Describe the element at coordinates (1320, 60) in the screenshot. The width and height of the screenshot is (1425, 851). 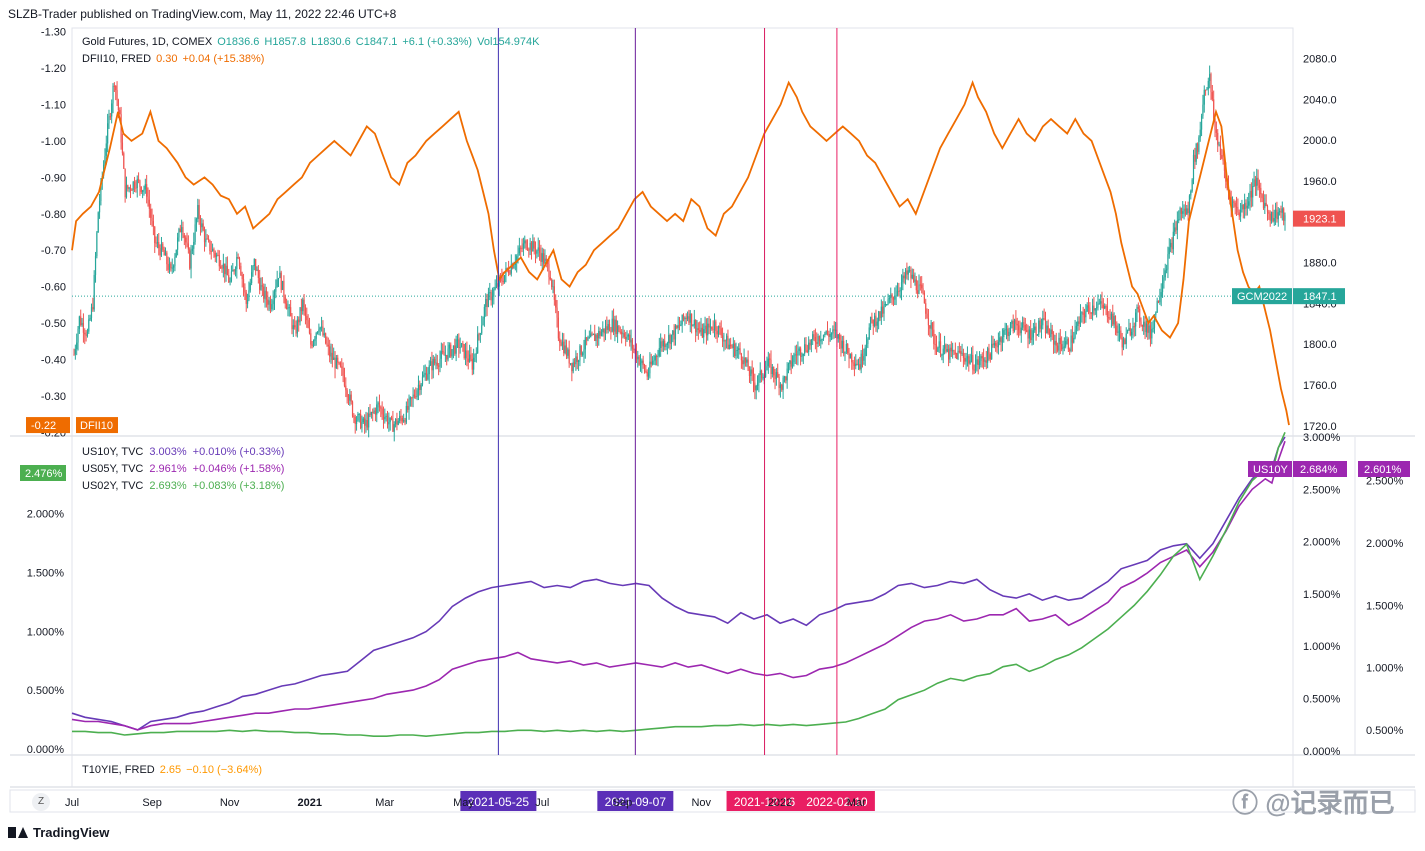
I see `gold-axis-tick: 2080.0` at that location.